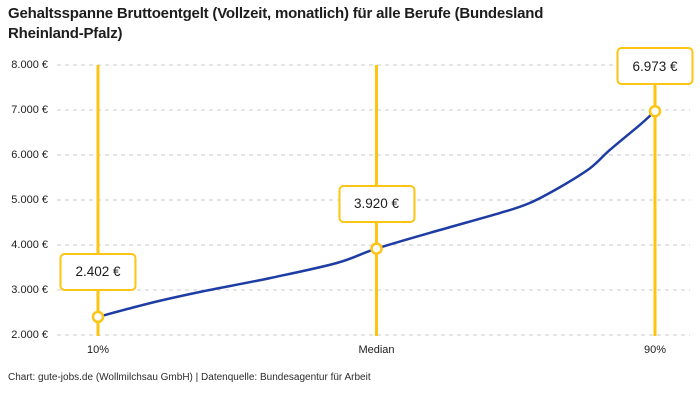  What do you see at coordinates (29, 65) in the screenshot?
I see `y-axis-tick-label: 8.000 €` at bounding box center [29, 65].